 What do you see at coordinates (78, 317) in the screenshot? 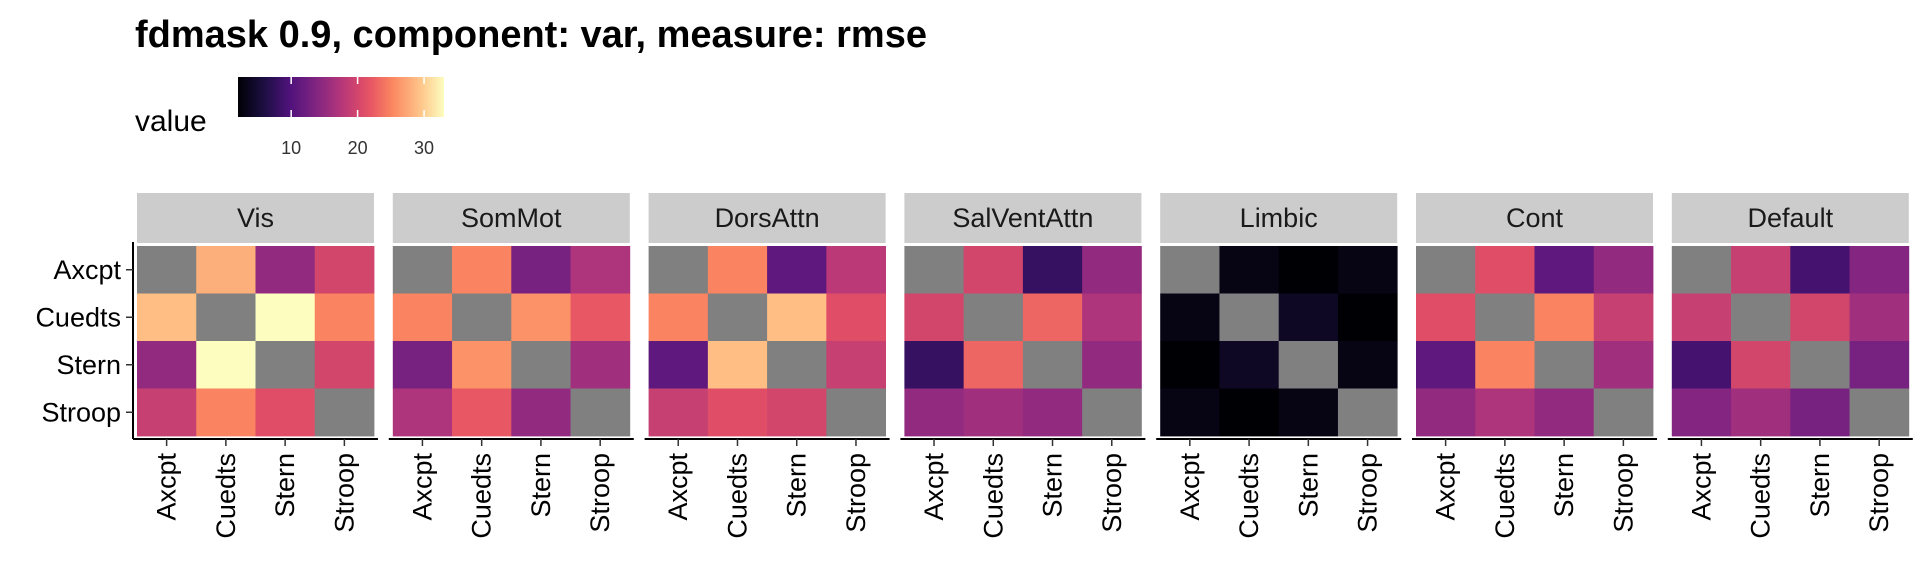
I see `y-tick-label: Cuedts` at bounding box center [78, 317].